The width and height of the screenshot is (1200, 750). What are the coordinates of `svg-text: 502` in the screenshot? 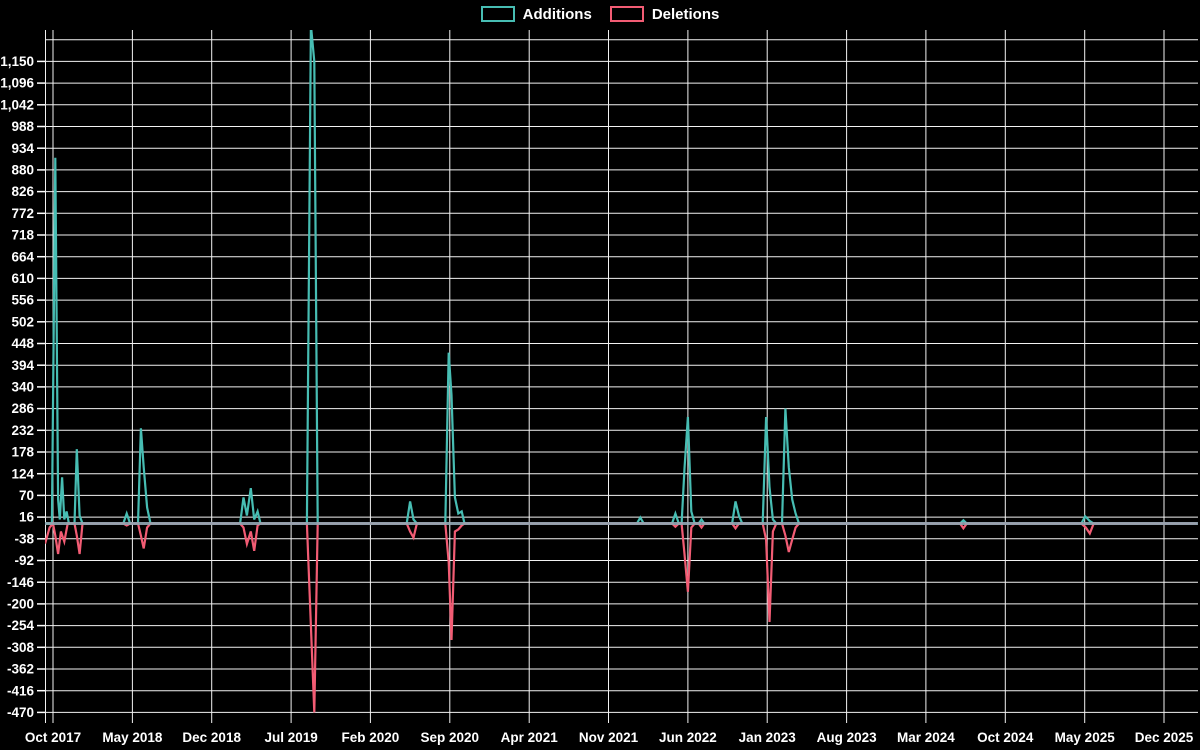 It's located at (22, 321).